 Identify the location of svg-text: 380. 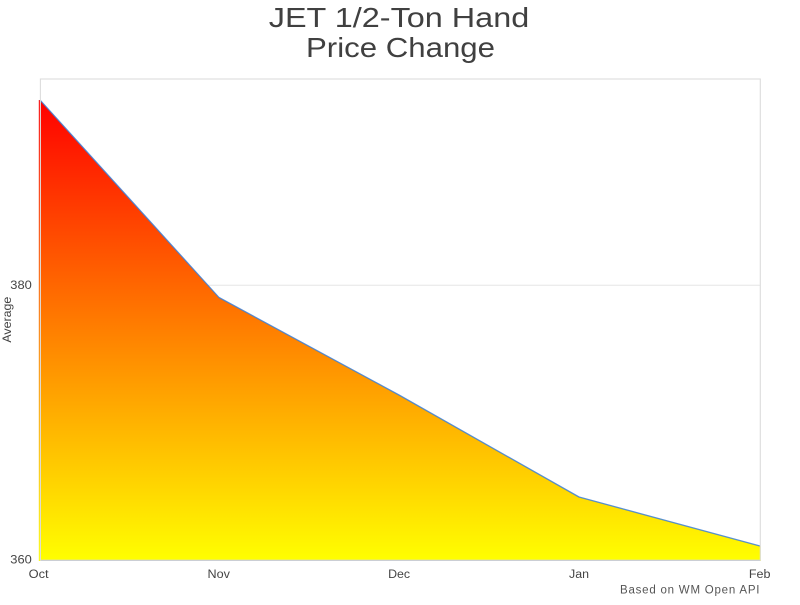
(21, 286).